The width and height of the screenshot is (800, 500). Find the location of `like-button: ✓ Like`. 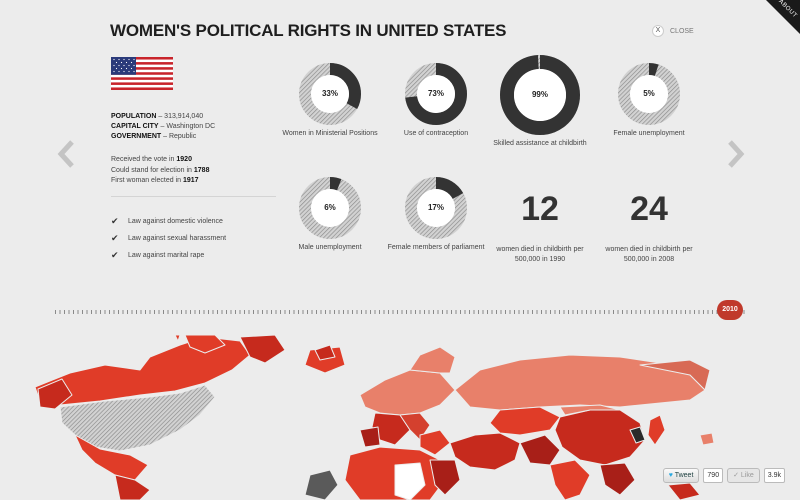

like-button: ✓ Like is located at coordinates (743, 475).